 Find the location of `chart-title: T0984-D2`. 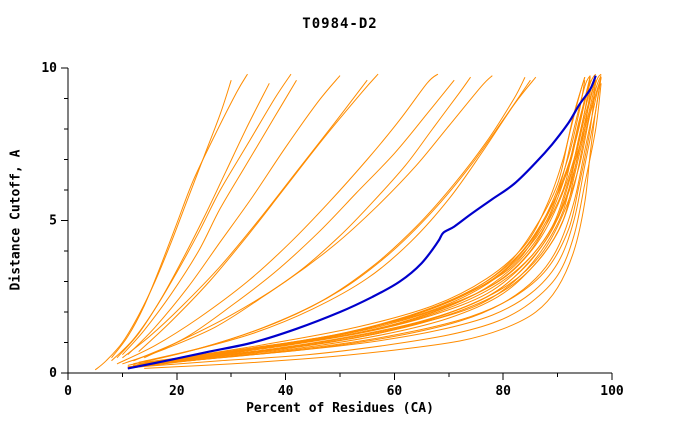

chart-title: T0984-D2 is located at coordinates (340, 24).